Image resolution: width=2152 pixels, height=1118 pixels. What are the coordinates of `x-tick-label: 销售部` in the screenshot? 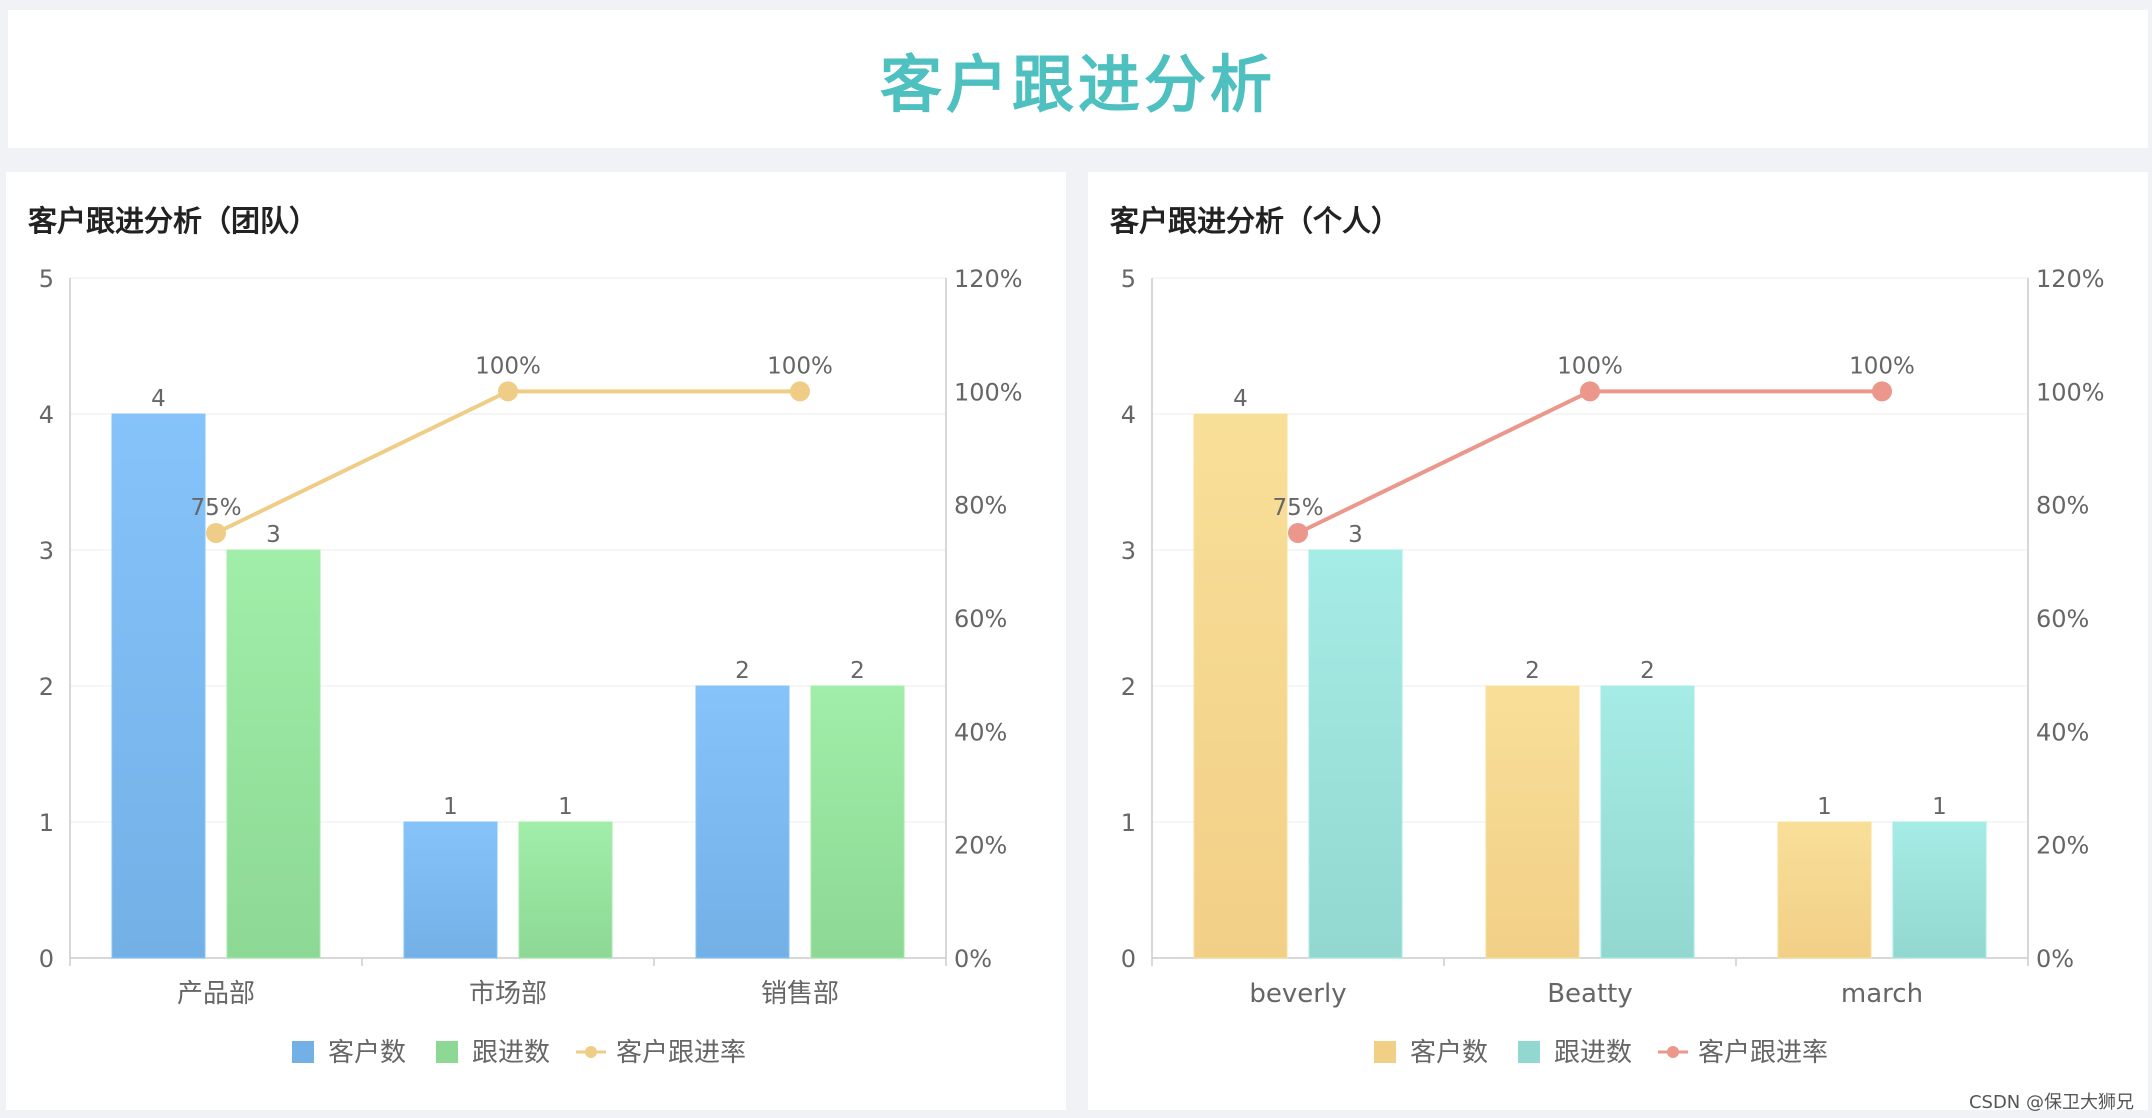 It's located at (800, 994).